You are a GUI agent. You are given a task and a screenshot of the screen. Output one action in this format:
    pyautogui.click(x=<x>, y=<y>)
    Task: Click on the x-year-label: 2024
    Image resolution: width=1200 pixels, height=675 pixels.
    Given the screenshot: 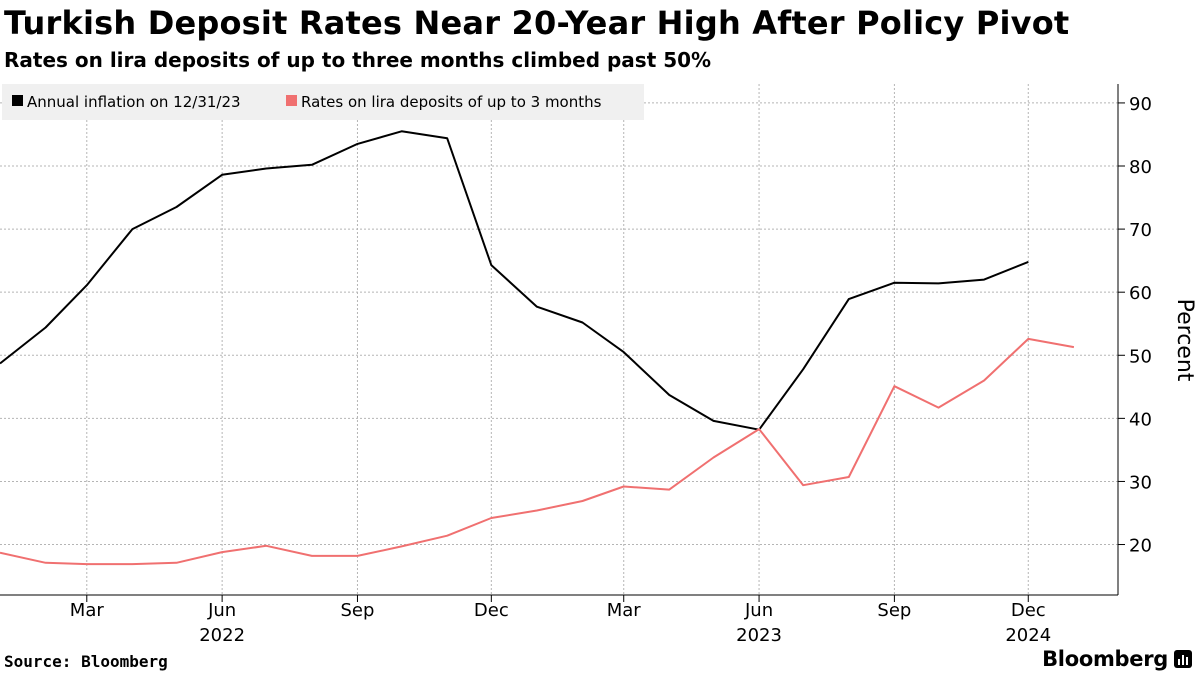 What is the action you would take?
    pyautogui.click(x=1028, y=635)
    